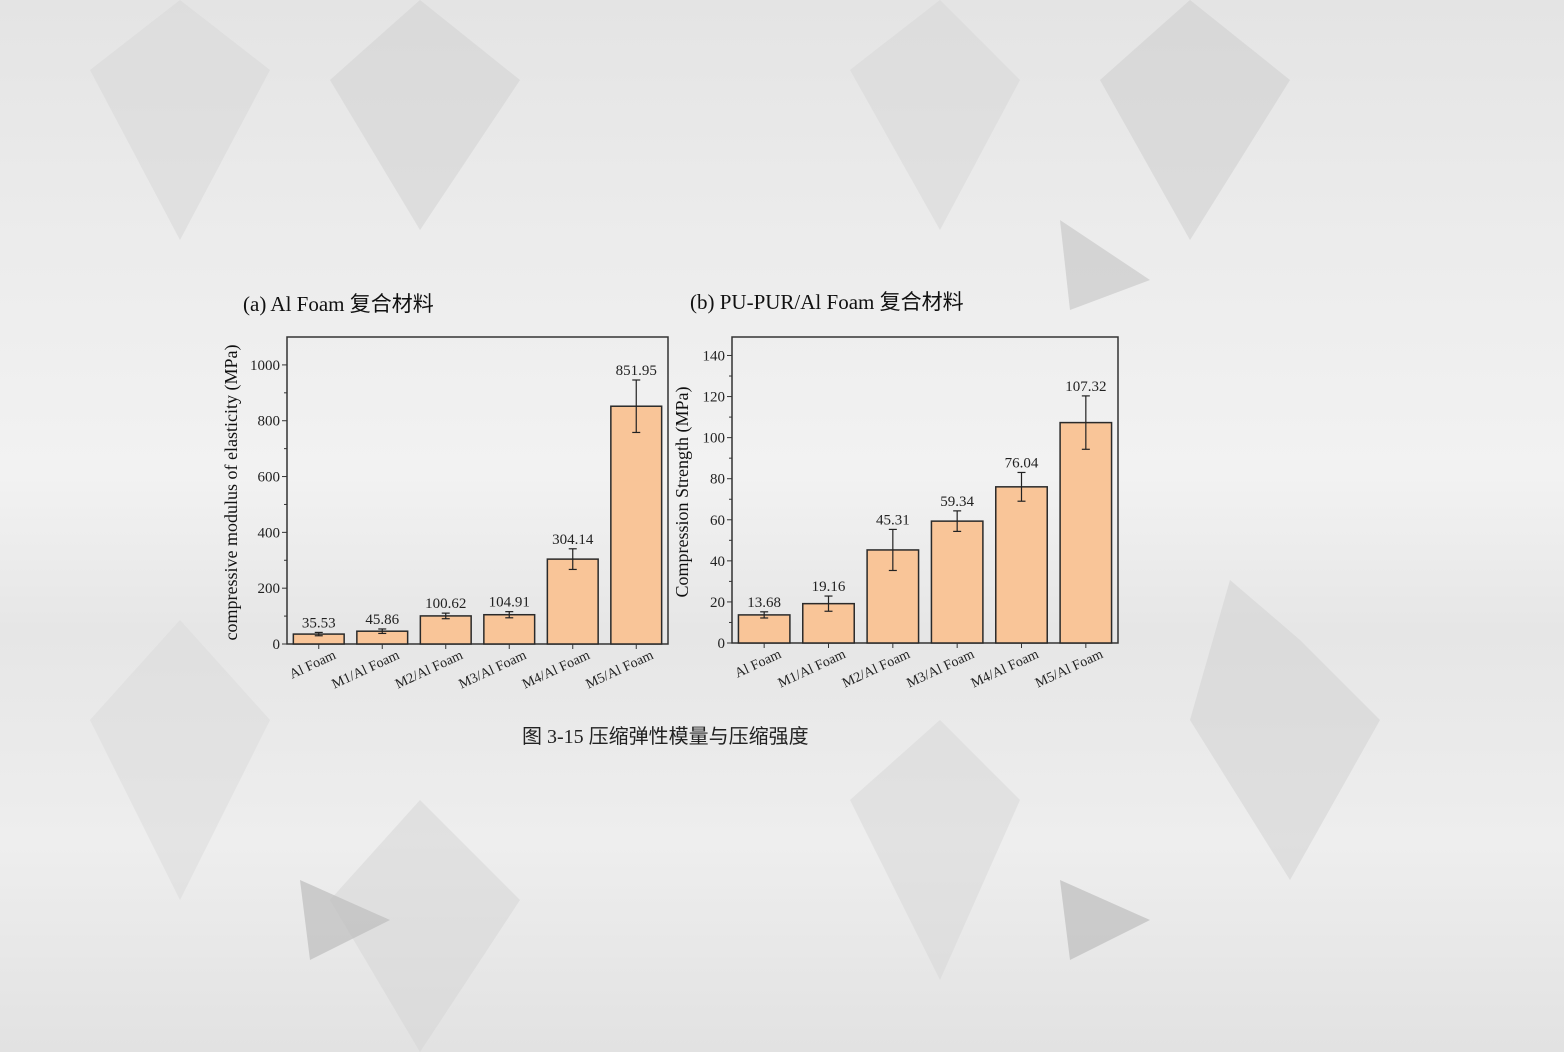 The width and height of the screenshot is (1564, 1052). Describe the element at coordinates (829, 587) in the screenshot. I see `data-label: 19.16` at that location.